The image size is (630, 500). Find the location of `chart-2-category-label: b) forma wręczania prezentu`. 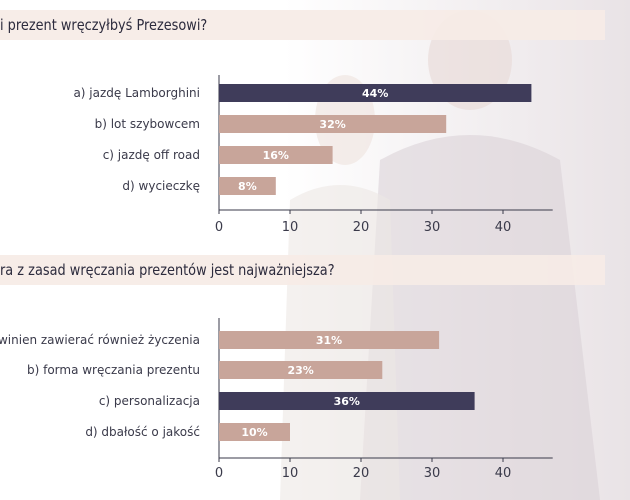

chart-2-category-label: b) forma wręczania prezentu is located at coordinates (113, 370).